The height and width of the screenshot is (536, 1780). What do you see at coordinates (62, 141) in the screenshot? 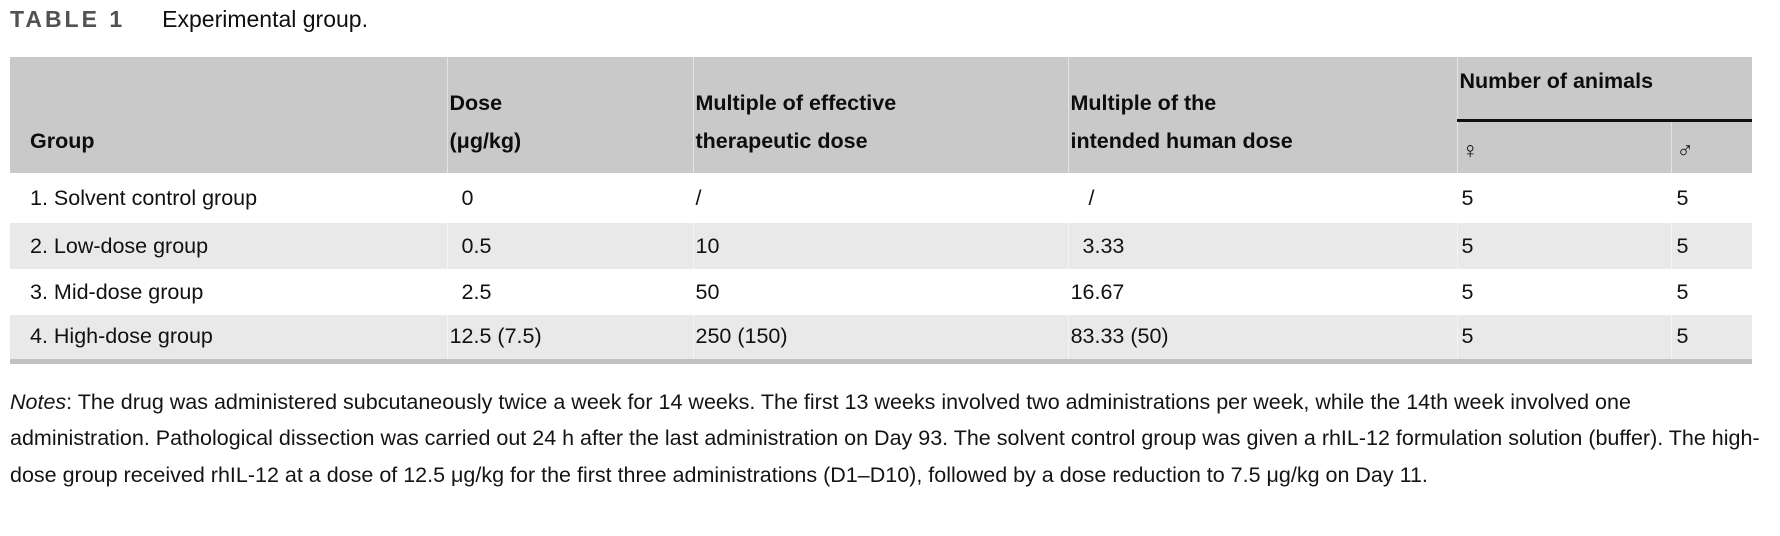
I see `col-header-group-label: Group` at bounding box center [62, 141].